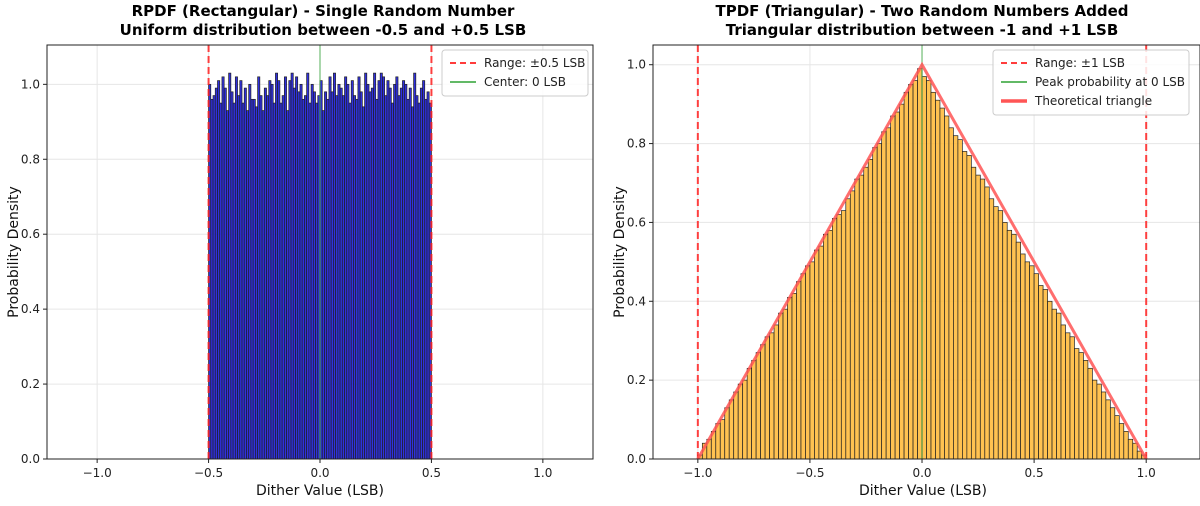 This screenshot has width=1200, height=506. Describe the element at coordinates (525, 82) in the screenshot. I see `legend-label: Center: 0 LSB` at that location.